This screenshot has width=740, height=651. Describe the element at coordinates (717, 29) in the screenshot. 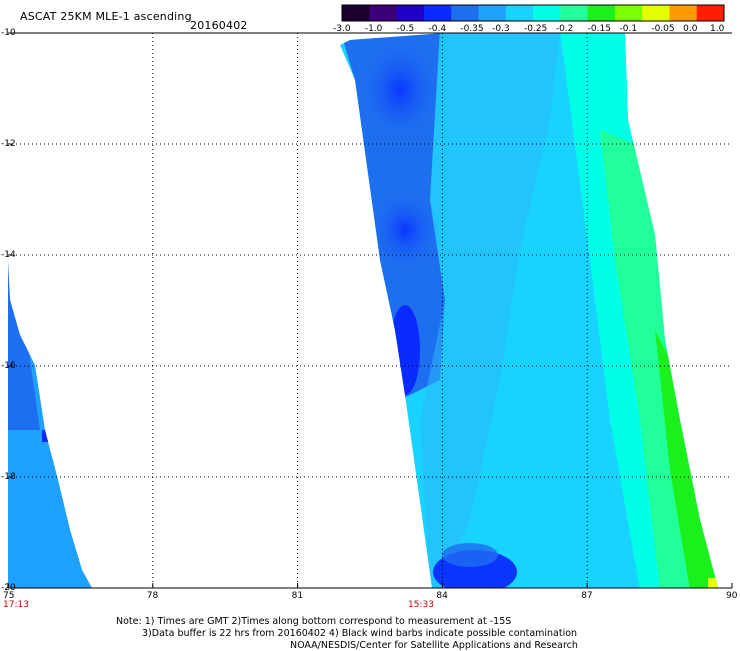

I see `colorbar-label: 1.0` at that location.